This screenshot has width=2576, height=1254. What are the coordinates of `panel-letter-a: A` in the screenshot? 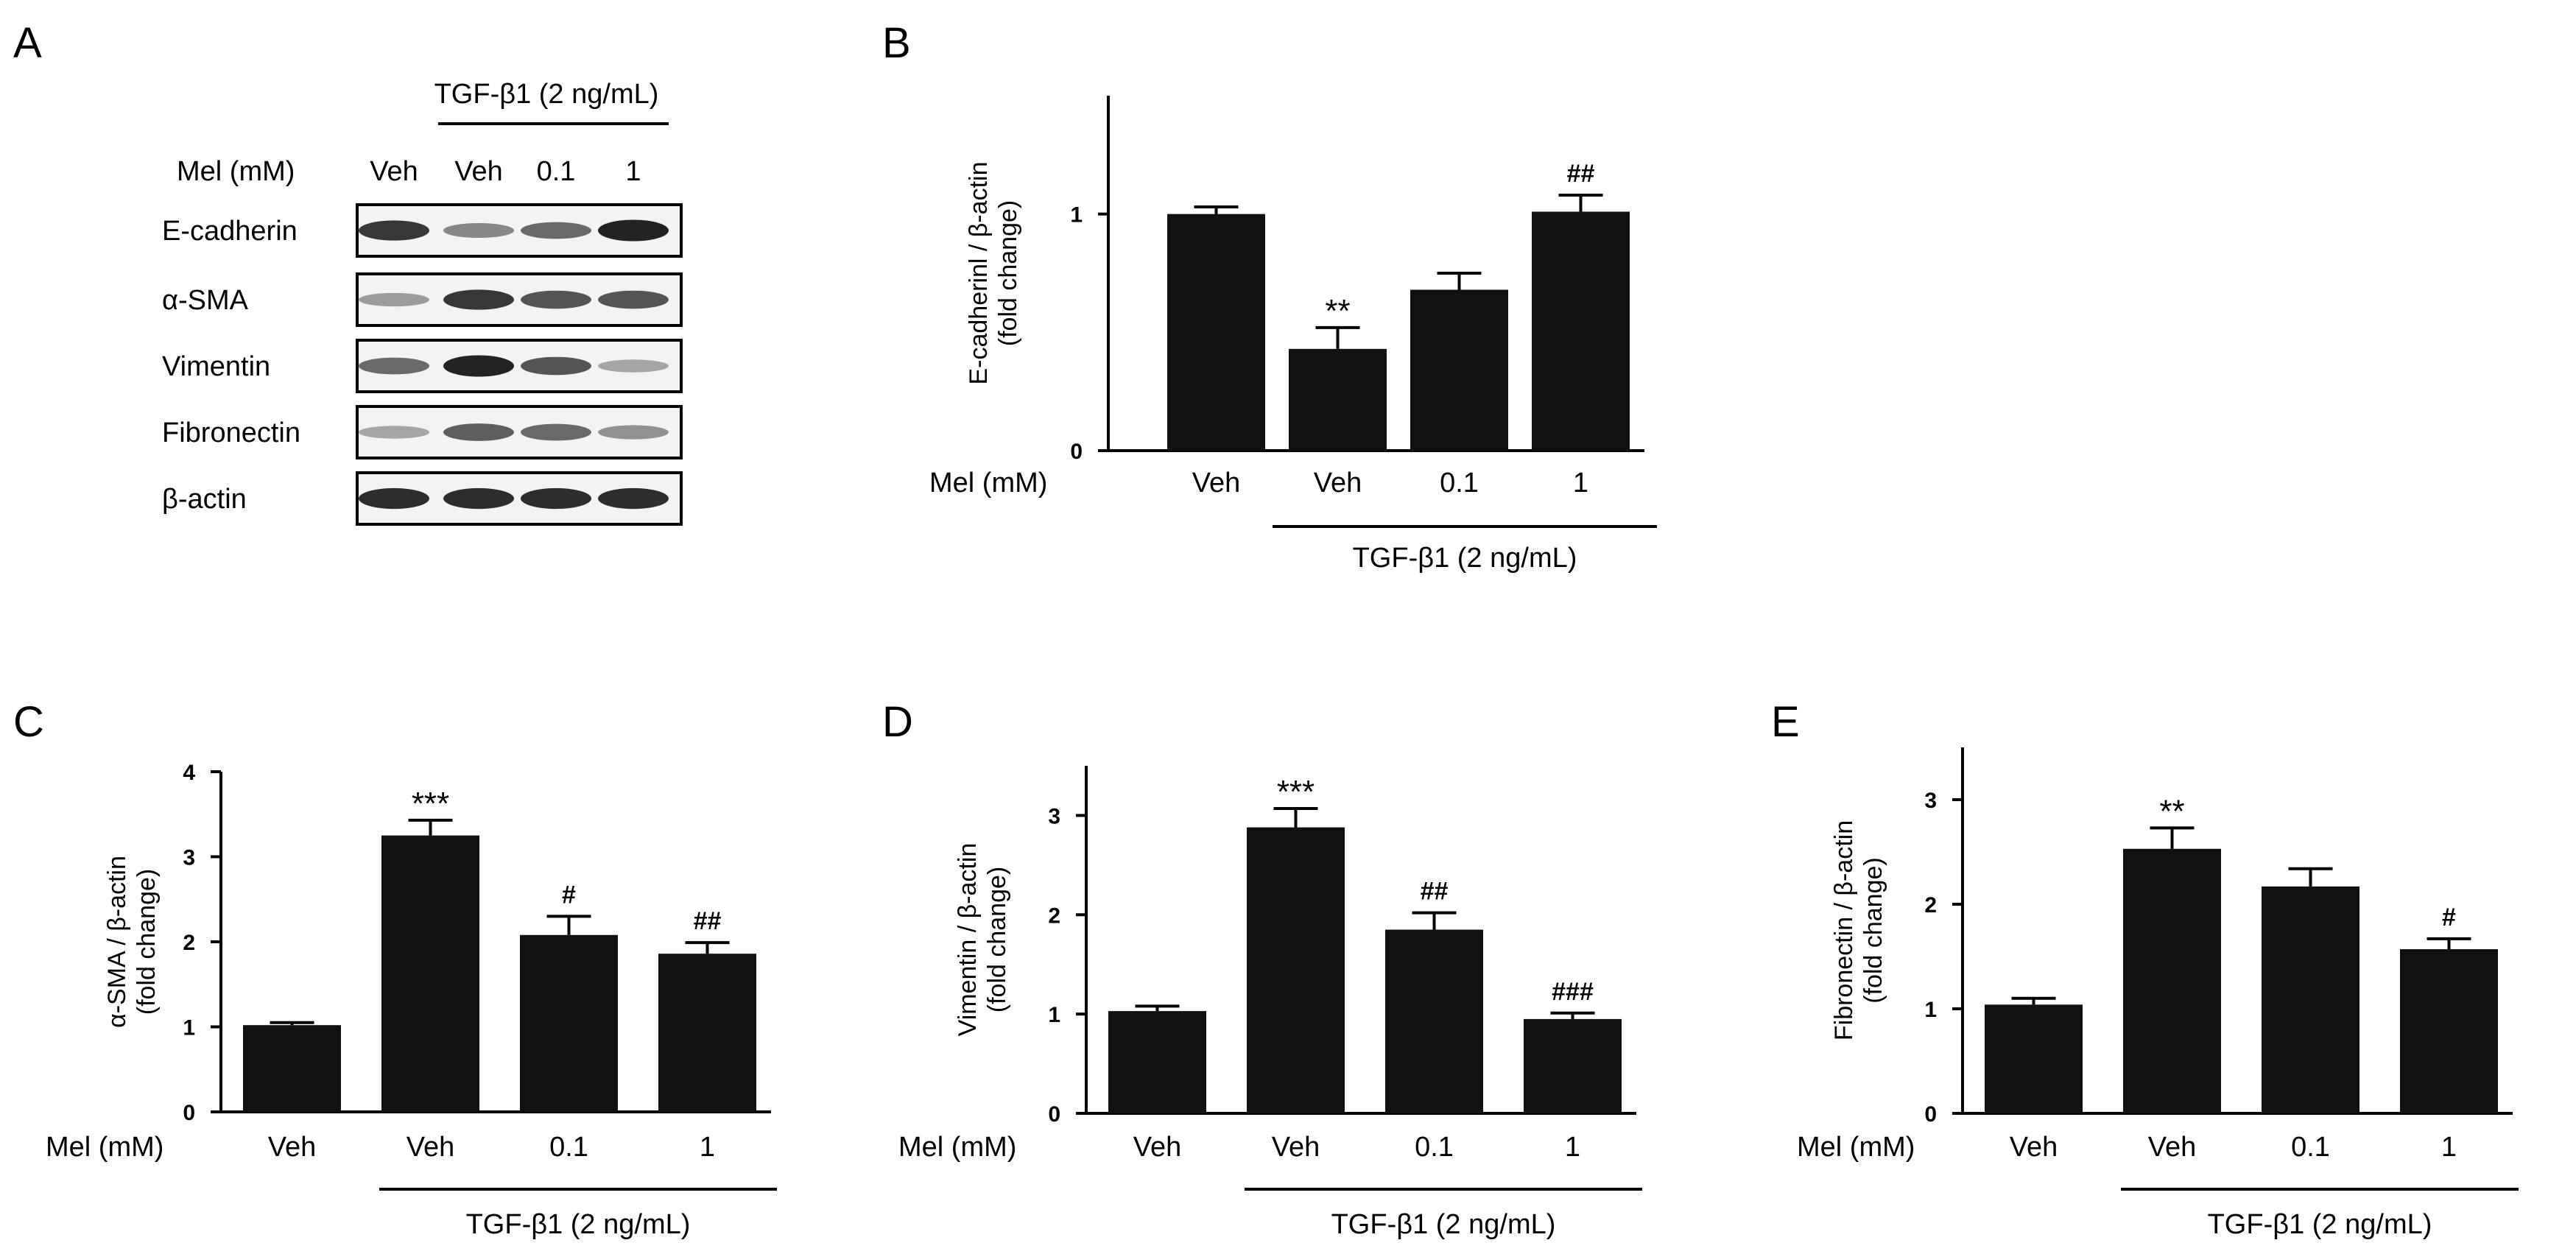 It's located at (27, 43).